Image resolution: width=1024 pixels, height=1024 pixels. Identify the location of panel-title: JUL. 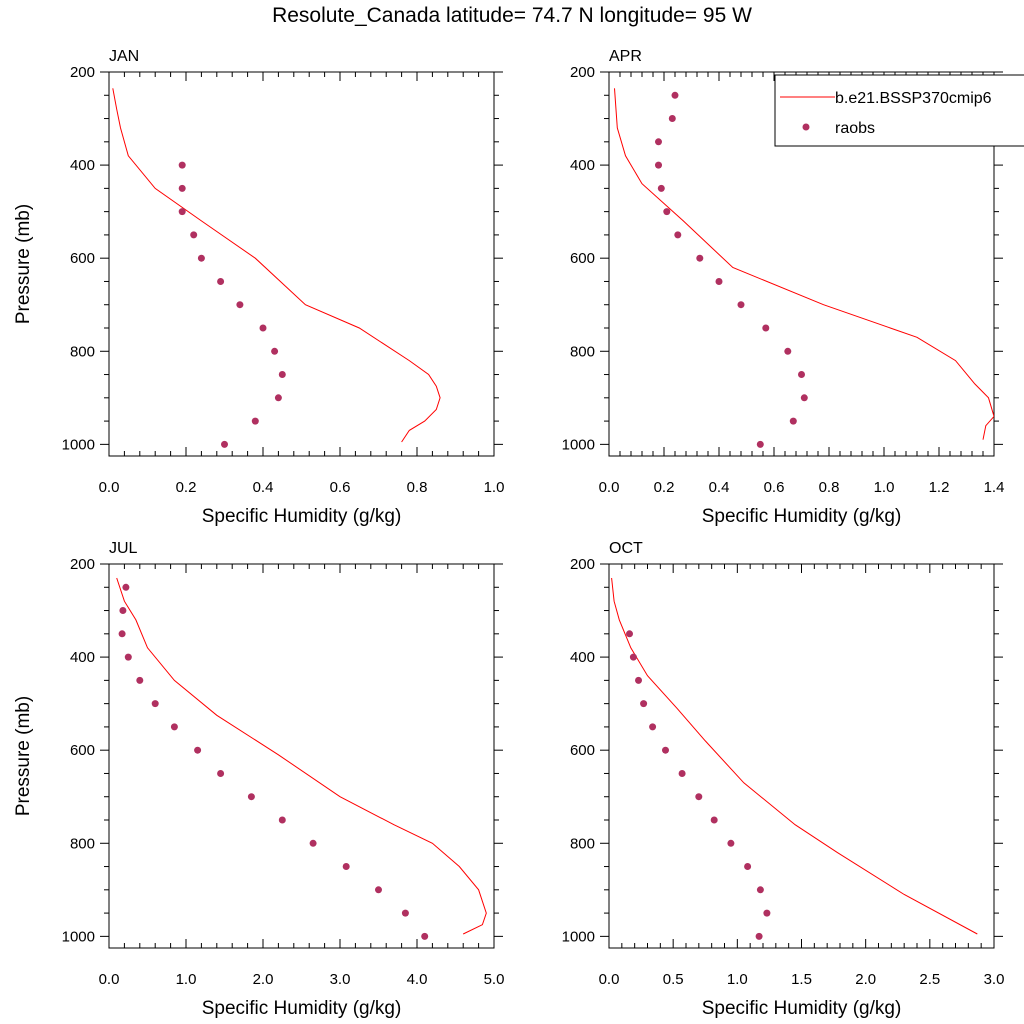
(123, 548).